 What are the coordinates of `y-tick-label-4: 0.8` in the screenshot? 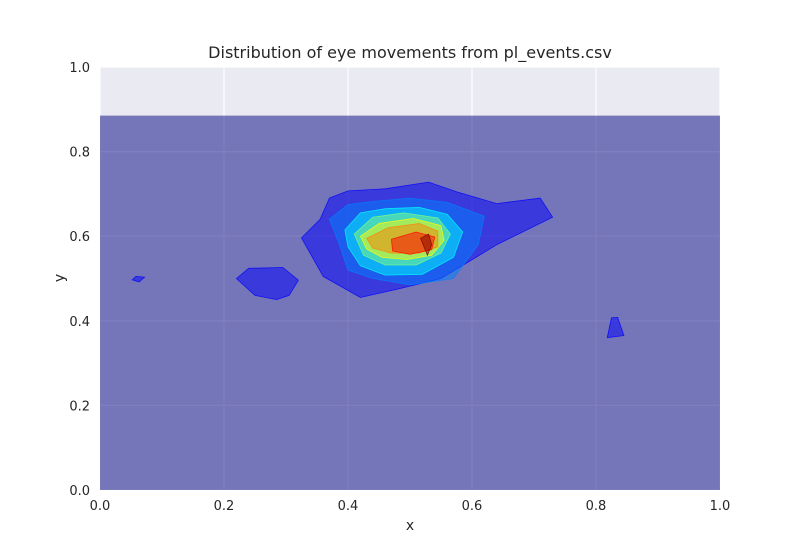 It's located at (79, 153).